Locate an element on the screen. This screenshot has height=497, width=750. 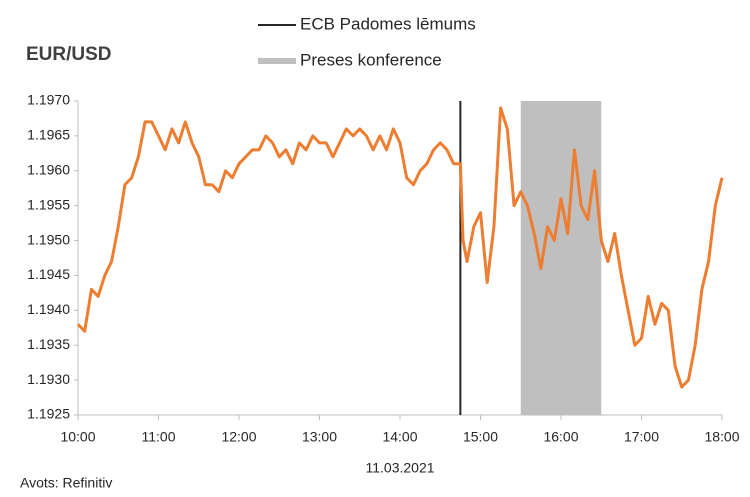
y-tick-label: 1.1960 is located at coordinates (48, 169).